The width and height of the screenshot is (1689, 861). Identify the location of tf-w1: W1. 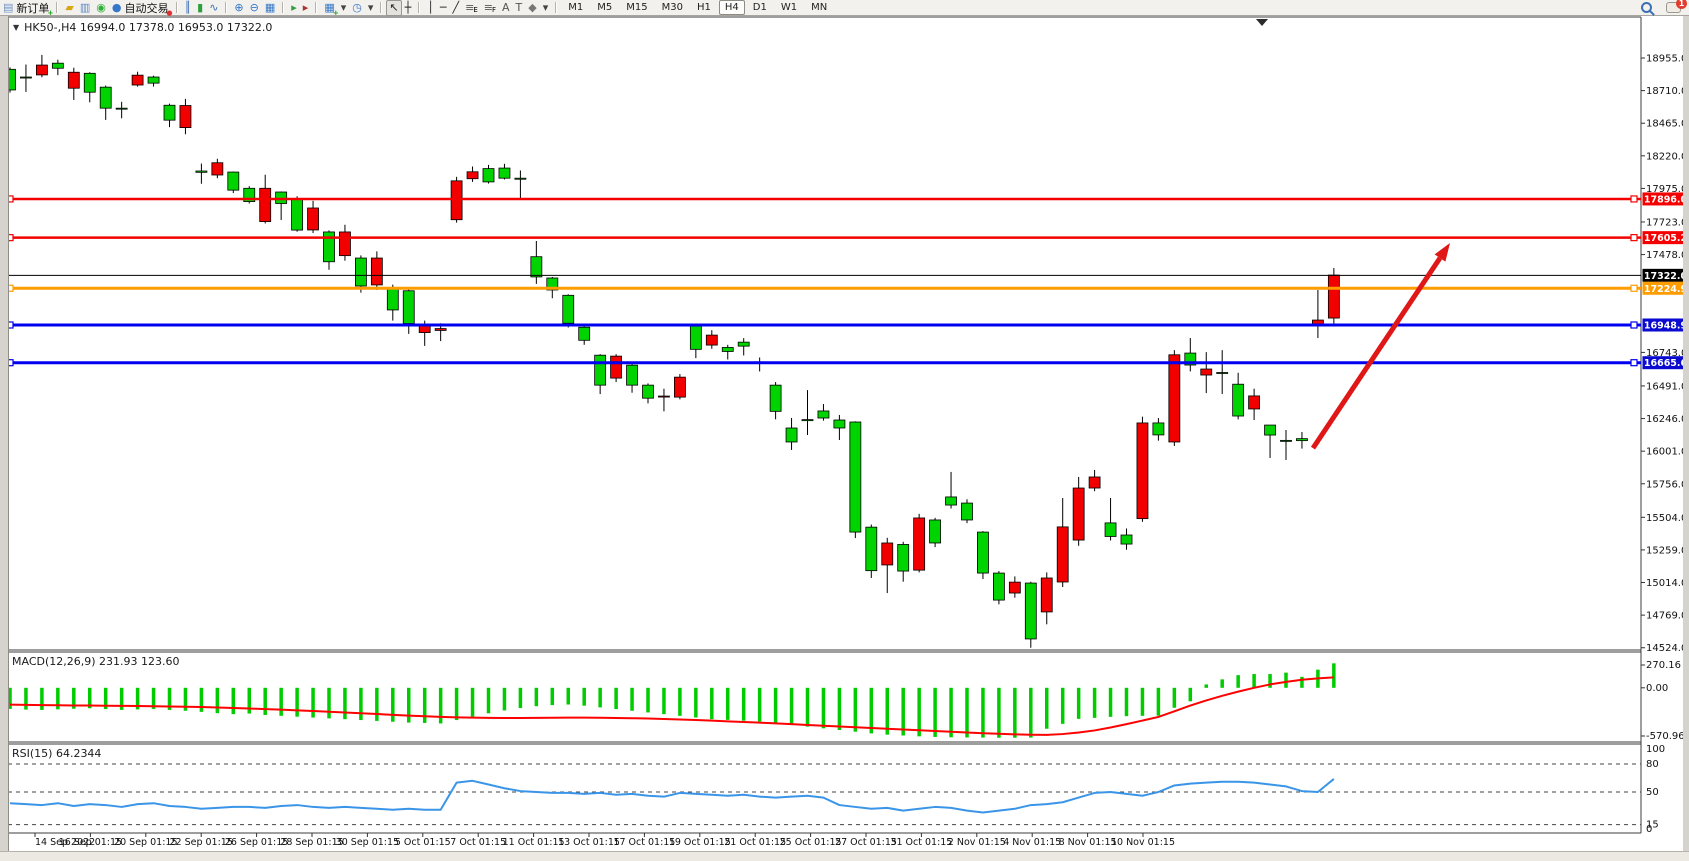
(789, 7).